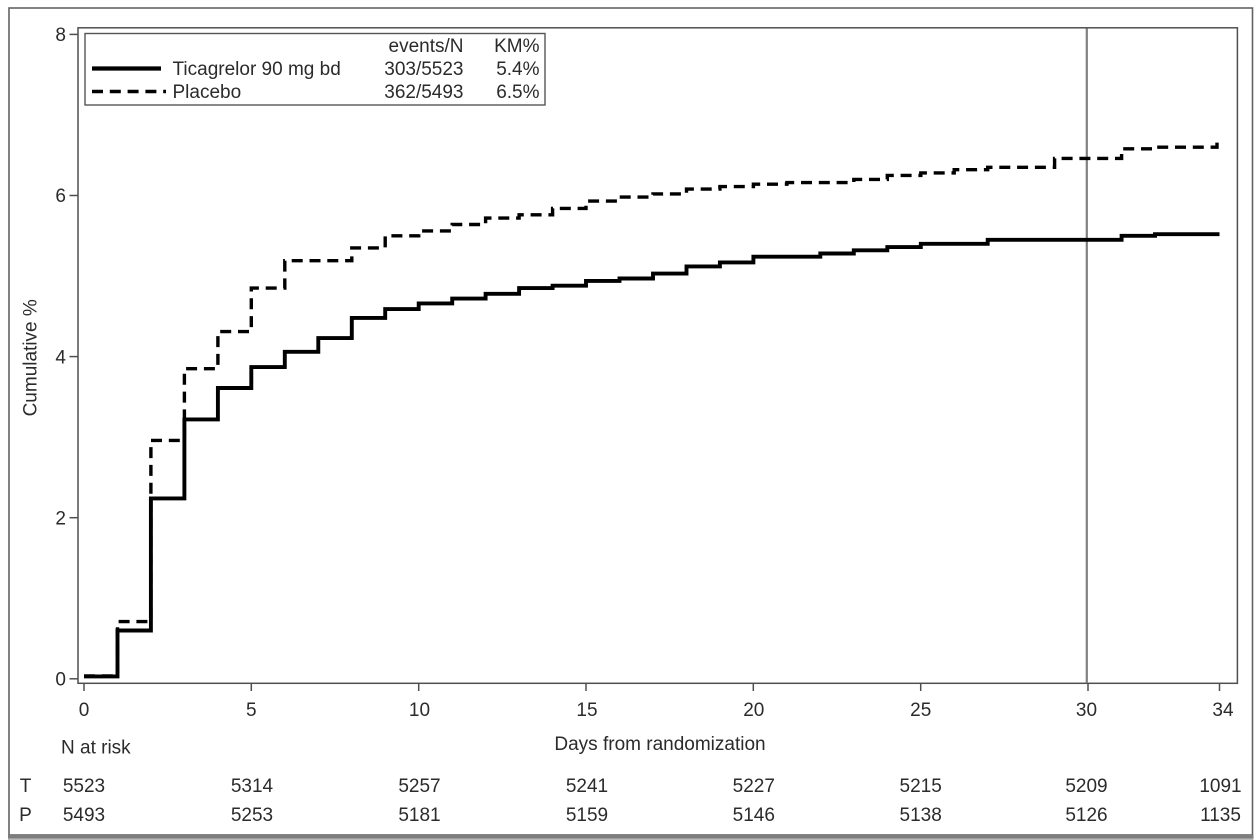  I want to click on svg-text: 1091, so click(1220, 786).